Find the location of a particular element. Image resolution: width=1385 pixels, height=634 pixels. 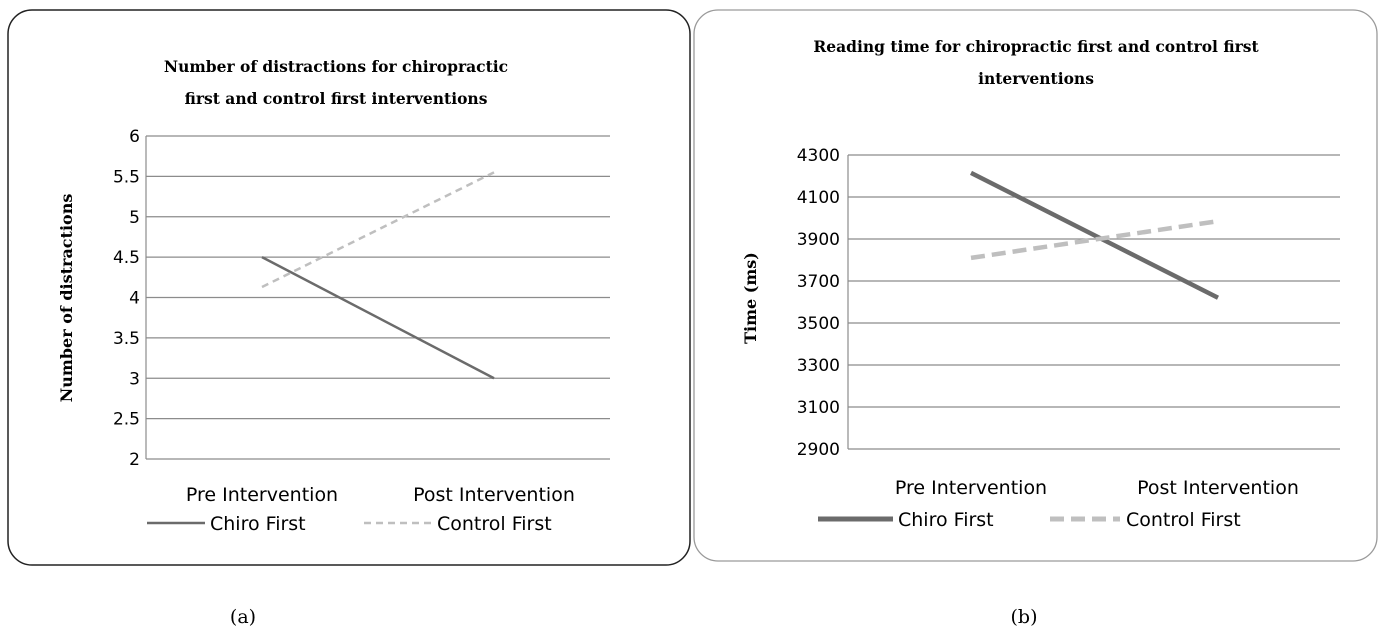

chart-a-y-tick-label: 2 is located at coordinates (134, 460).